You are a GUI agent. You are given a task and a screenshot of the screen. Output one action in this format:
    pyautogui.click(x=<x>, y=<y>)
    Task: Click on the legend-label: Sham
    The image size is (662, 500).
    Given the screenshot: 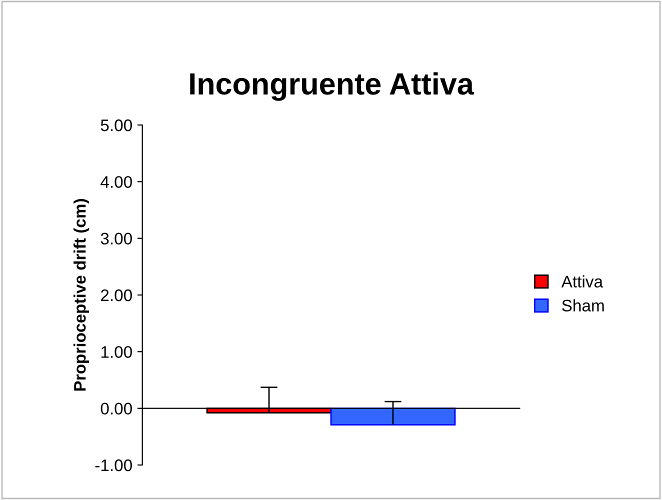 What is the action you would take?
    pyautogui.click(x=583, y=305)
    